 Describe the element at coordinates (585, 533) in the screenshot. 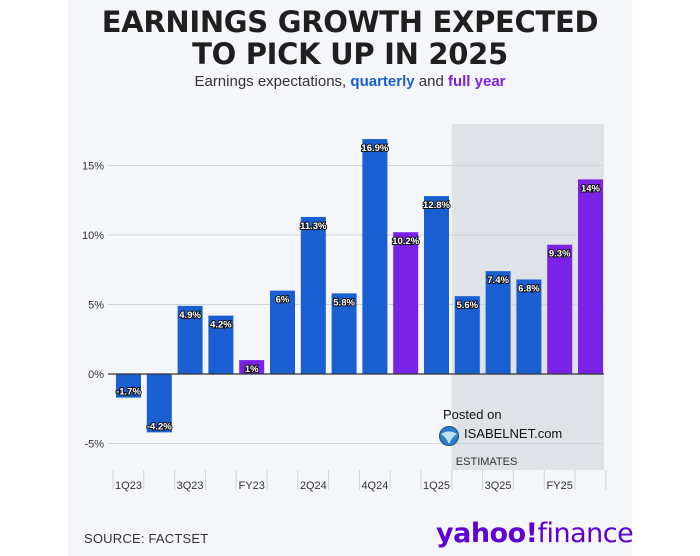

I see `logo-finance: finance` at that location.